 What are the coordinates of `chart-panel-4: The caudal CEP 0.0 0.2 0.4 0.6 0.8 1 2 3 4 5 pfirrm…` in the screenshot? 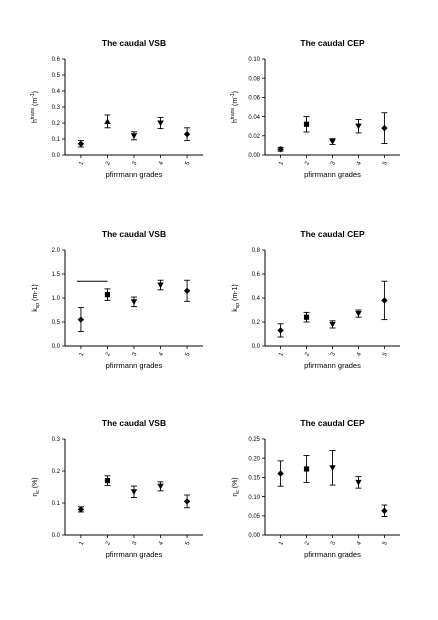 It's located at (316, 299).